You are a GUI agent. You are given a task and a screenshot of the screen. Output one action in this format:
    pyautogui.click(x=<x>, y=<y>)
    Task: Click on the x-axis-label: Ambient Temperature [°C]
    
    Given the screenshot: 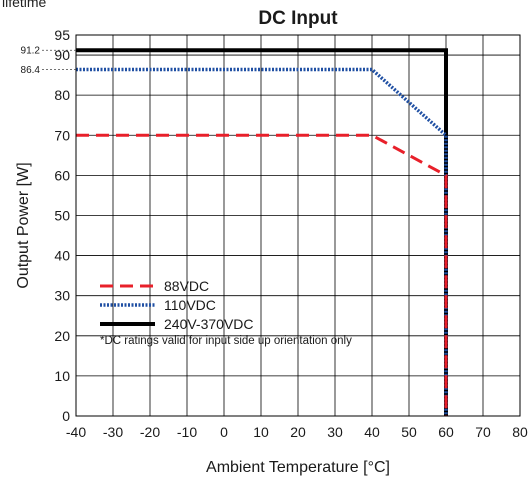 What is the action you would take?
    pyautogui.click(x=298, y=467)
    